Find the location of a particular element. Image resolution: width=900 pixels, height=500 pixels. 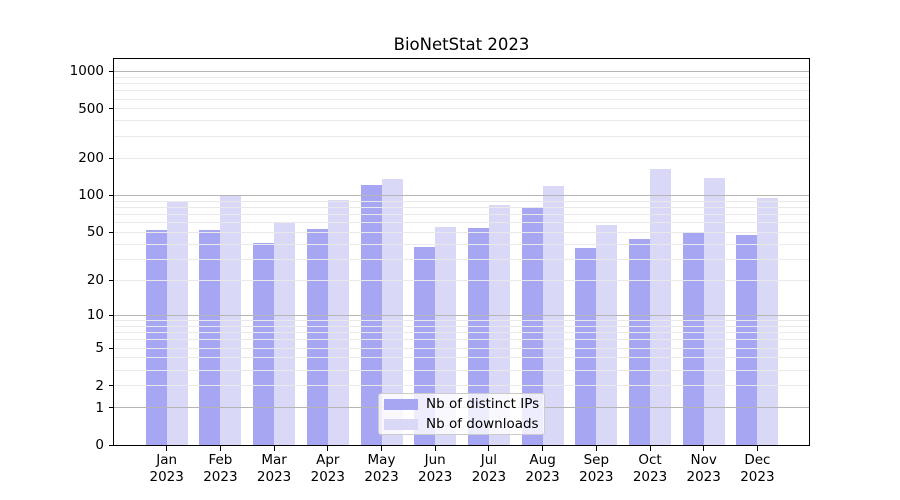

x-tick-label-jan-2023: Jan 2023 is located at coordinates (167, 468).